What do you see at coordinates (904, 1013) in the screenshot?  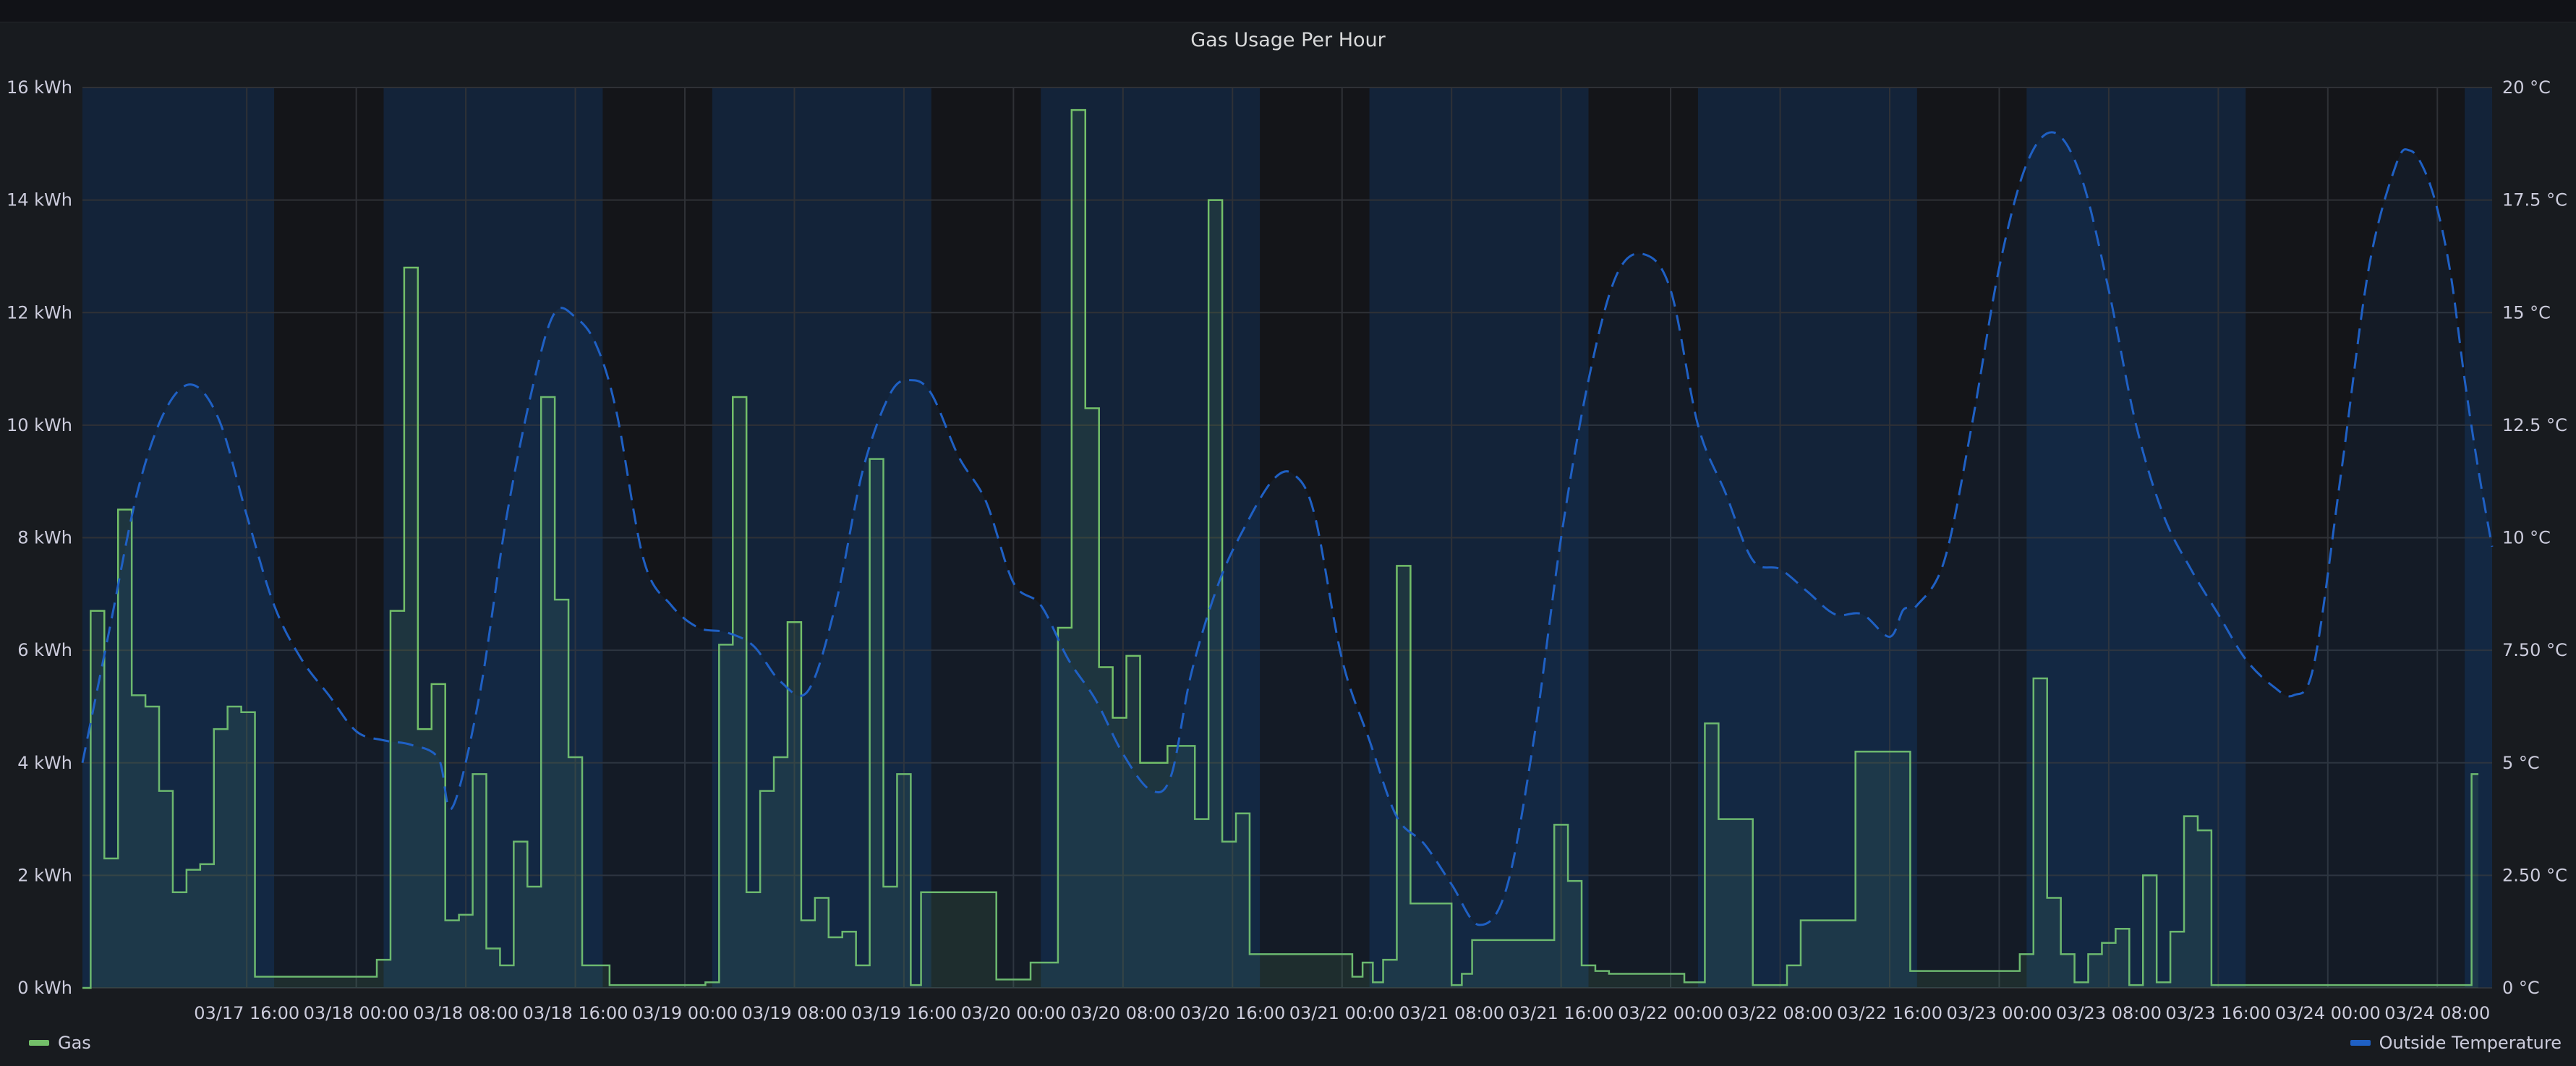 I see `x-tick-label: 03/19 16:00` at bounding box center [904, 1013].